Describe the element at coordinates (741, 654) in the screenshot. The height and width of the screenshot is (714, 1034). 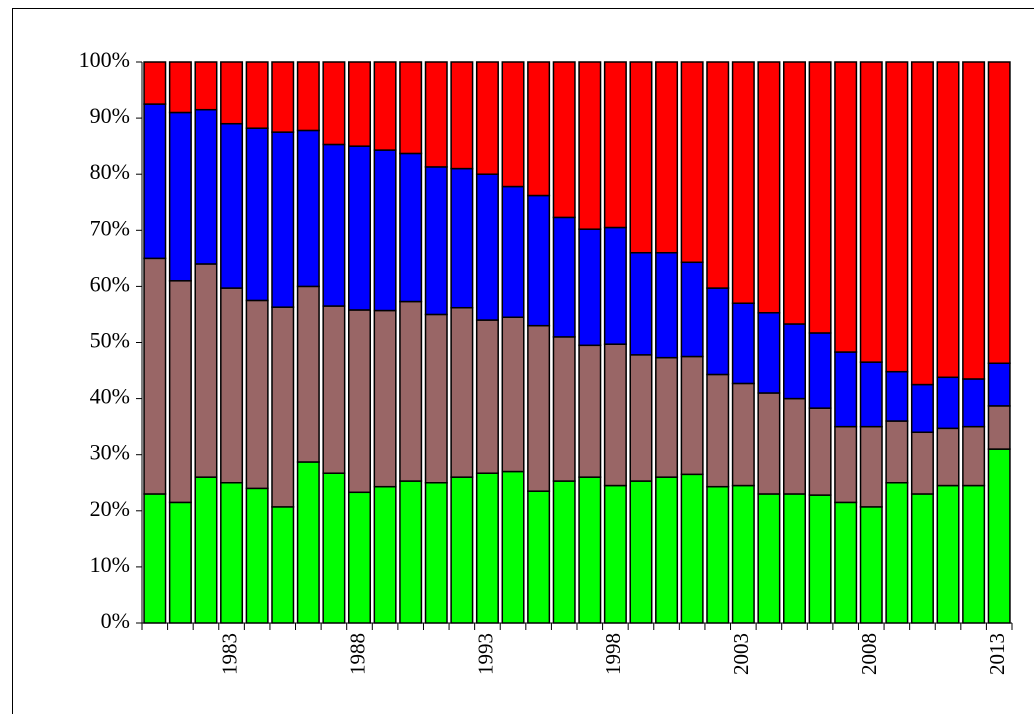
I see `x-tick-label: 2003` at that location.